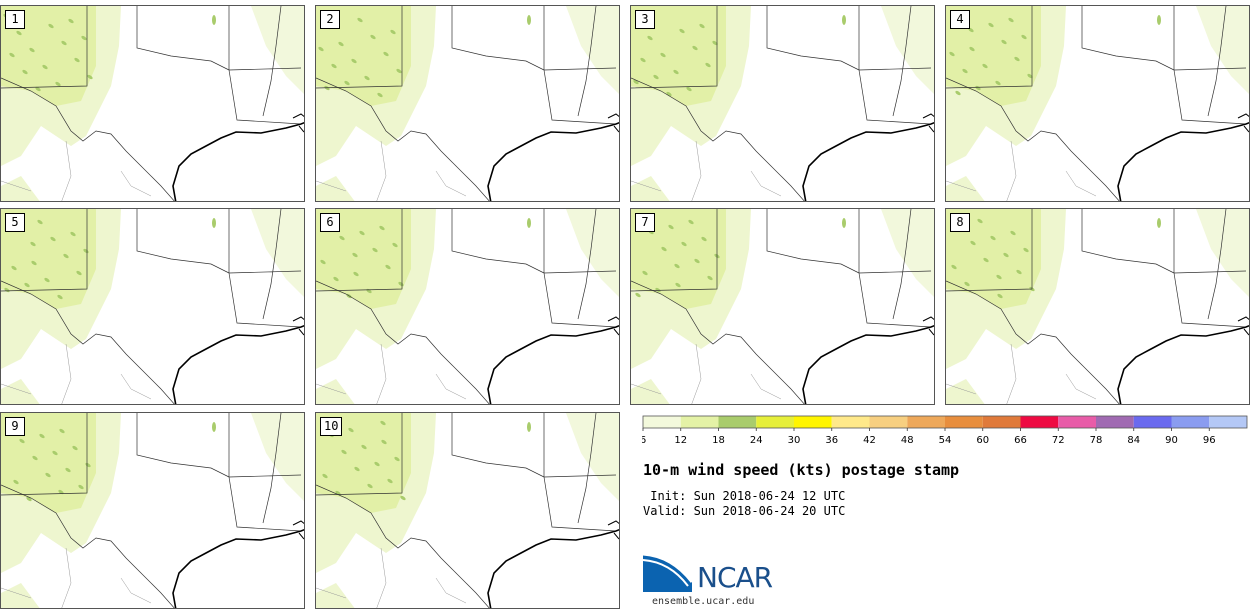  I want to click on member-panel: 2, so click(467, 103).